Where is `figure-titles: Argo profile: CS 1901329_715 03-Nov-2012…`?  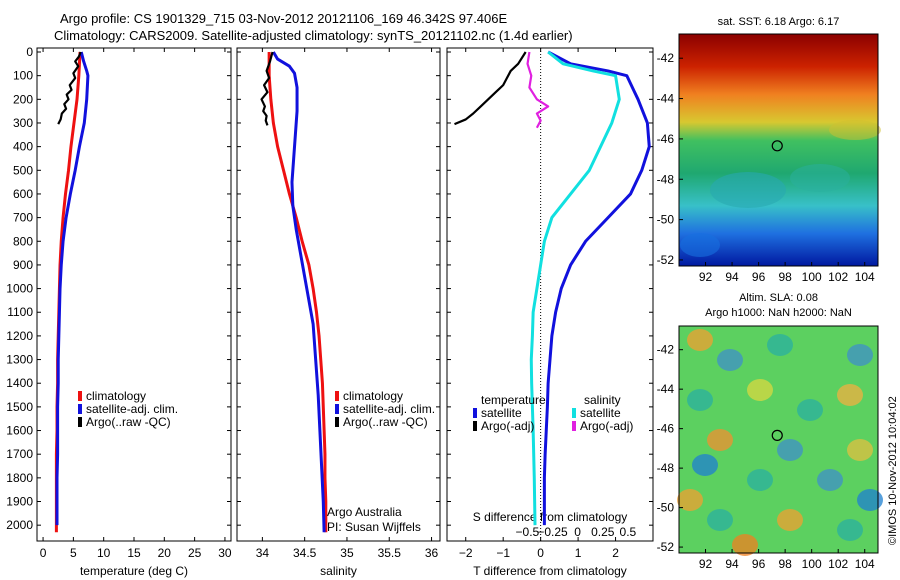 figure-titles: Argo profile: CS 1901329_715 03-Nov-2012… is located at coordinates (325, 24).